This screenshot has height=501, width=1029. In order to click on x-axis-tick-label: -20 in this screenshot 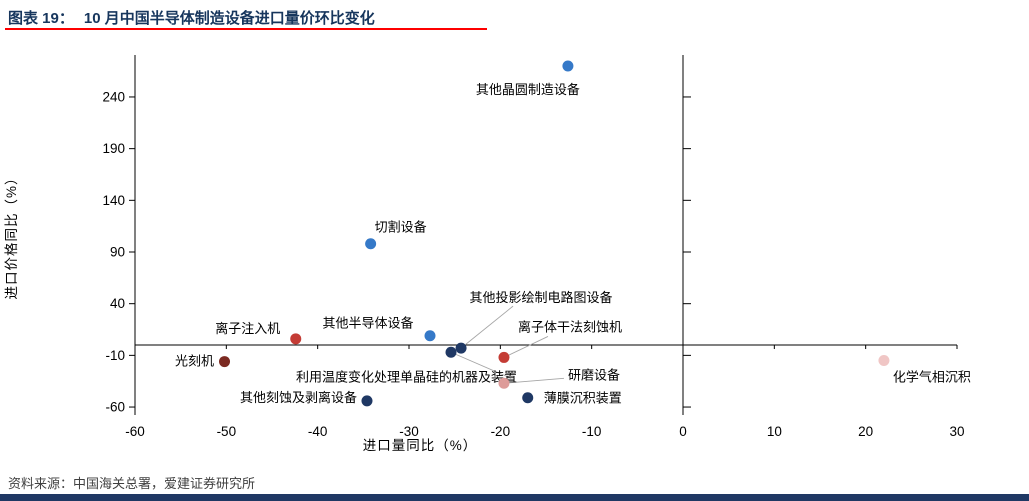, I will do `click(501, 431)`.